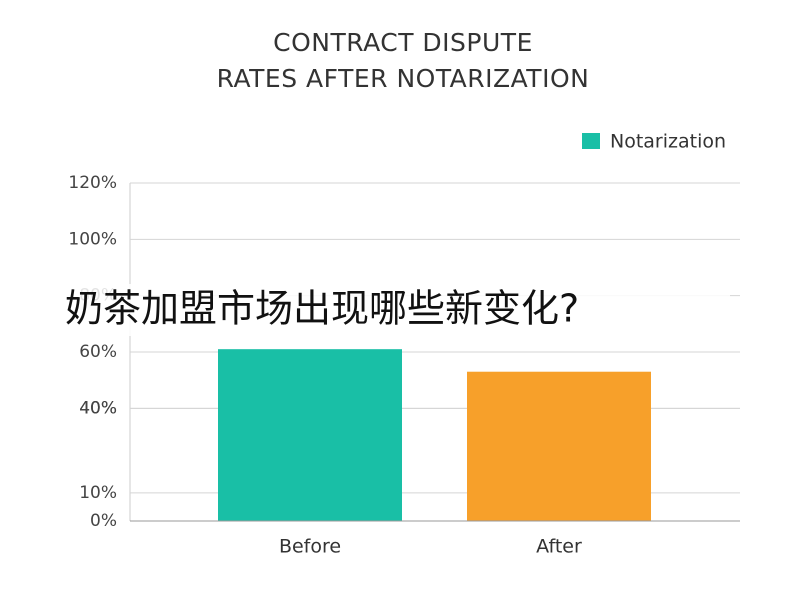 The width and height of the screenshot is (800, 600). Describe the element at coordinates (98, 408) in the screenshot. I see `y-tick-label: 40%` at that location.